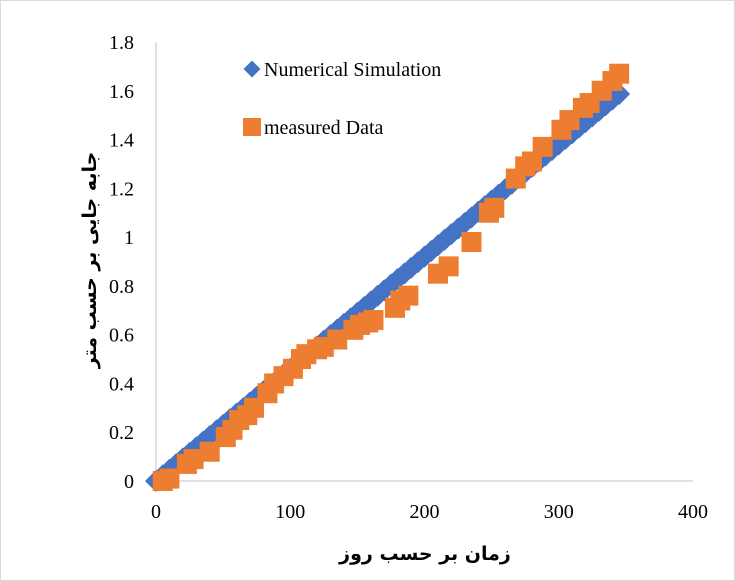  What do you see at coordinates (121, 141) in the screenshot?
I see `y-tick-label: 1.4` at bounding box center [121, 141].